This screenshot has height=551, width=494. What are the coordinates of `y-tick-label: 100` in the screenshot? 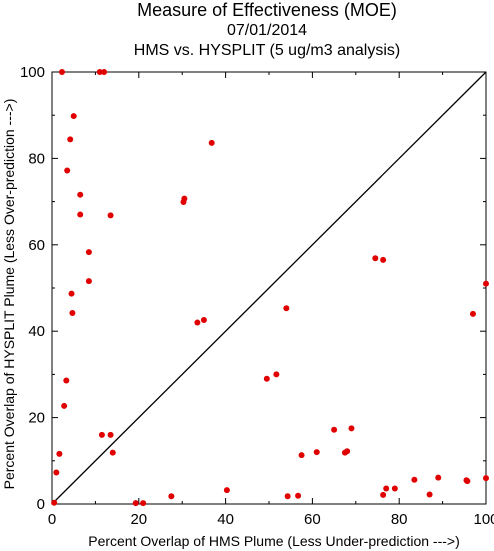 It's located at (32, 72).